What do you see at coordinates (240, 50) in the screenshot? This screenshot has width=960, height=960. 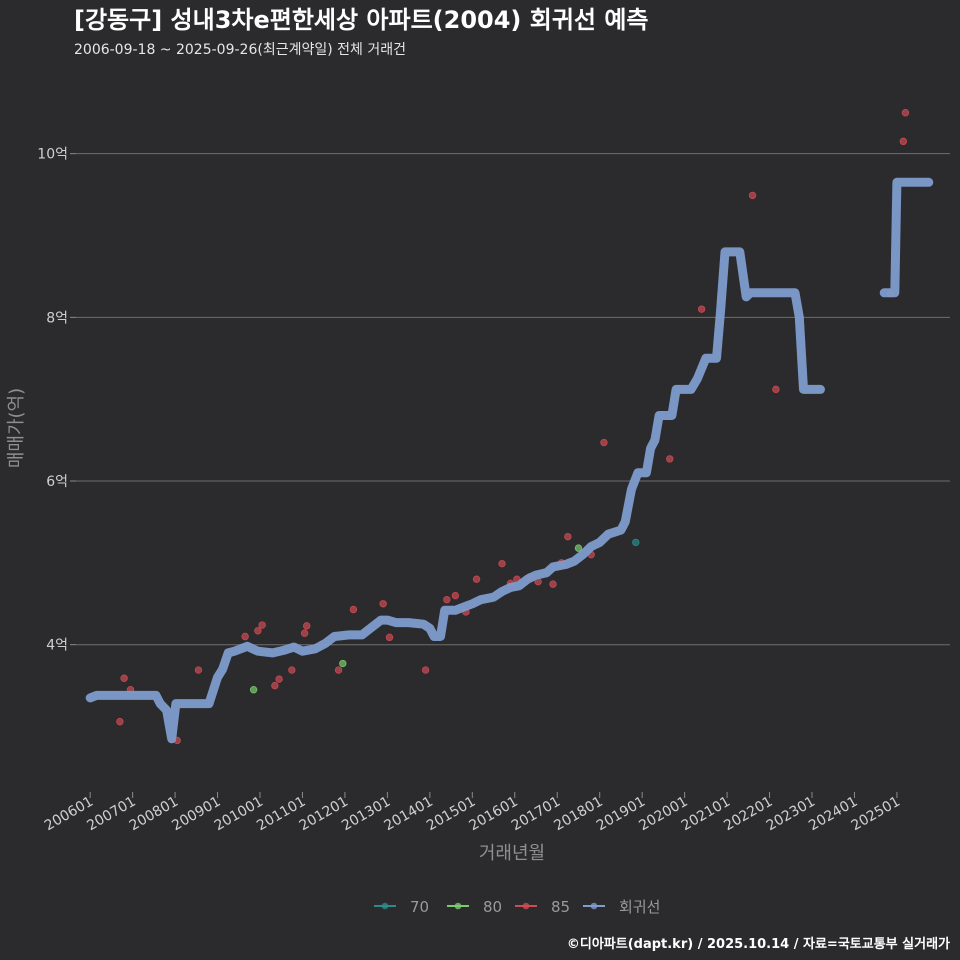 I see `chart-subtitle: 2006-09-18 ~ 2025-09-26(최근계약일) 전체 거래건` at bounding box center [240, 50].